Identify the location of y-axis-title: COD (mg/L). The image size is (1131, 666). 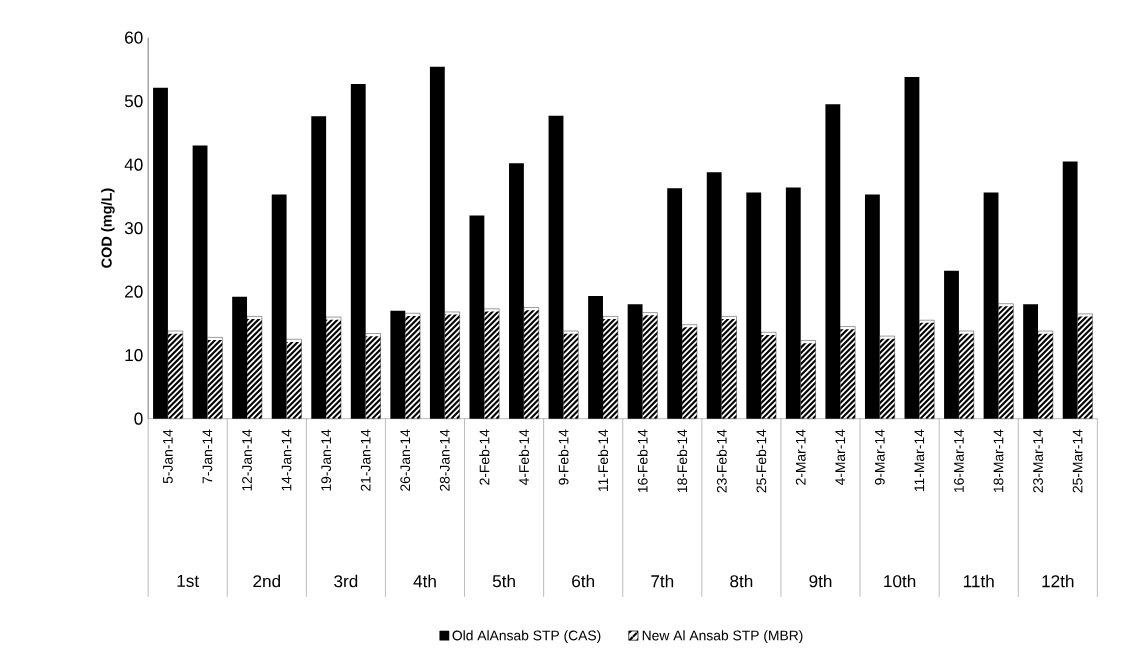
(108, 228).